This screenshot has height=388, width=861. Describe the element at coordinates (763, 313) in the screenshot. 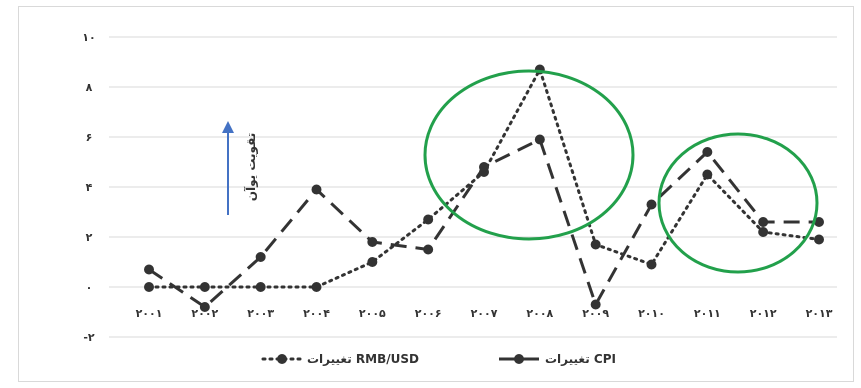

I see `x-tick-label: ۲۰۱۲` at that location.